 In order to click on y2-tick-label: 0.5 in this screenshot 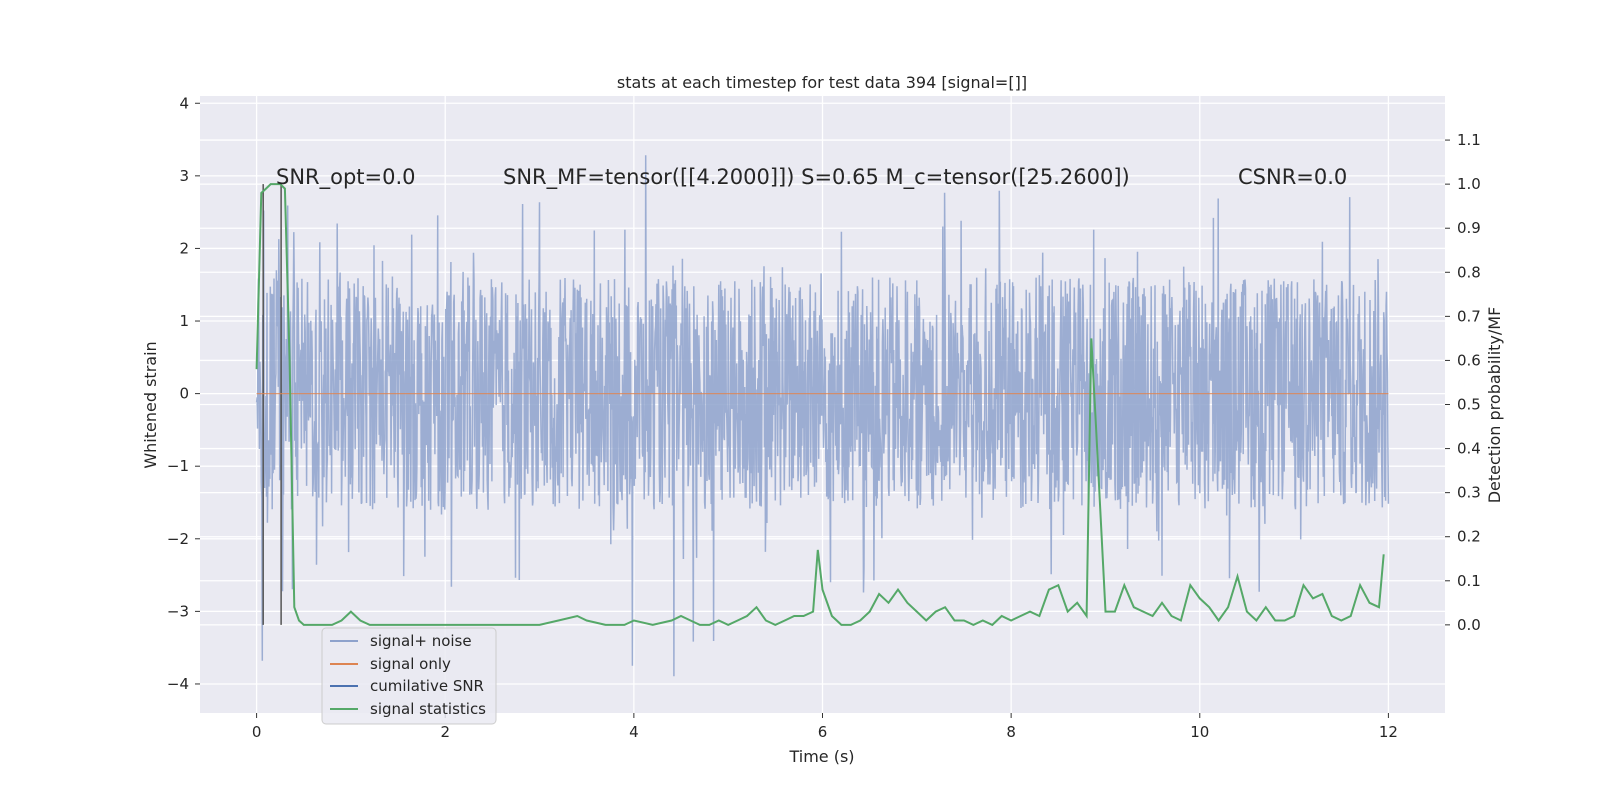, I will do `click(1469, 405)`.